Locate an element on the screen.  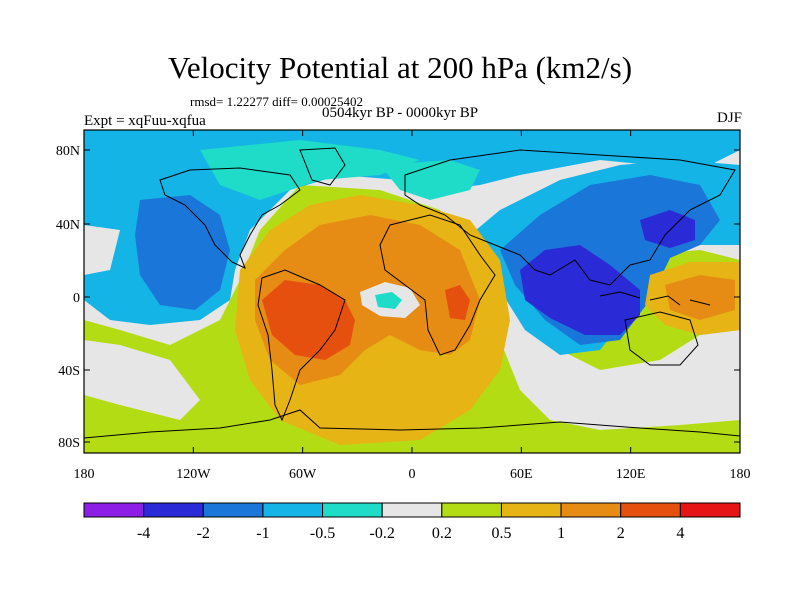
field-neutral-south is located at coordinates (142, 380).